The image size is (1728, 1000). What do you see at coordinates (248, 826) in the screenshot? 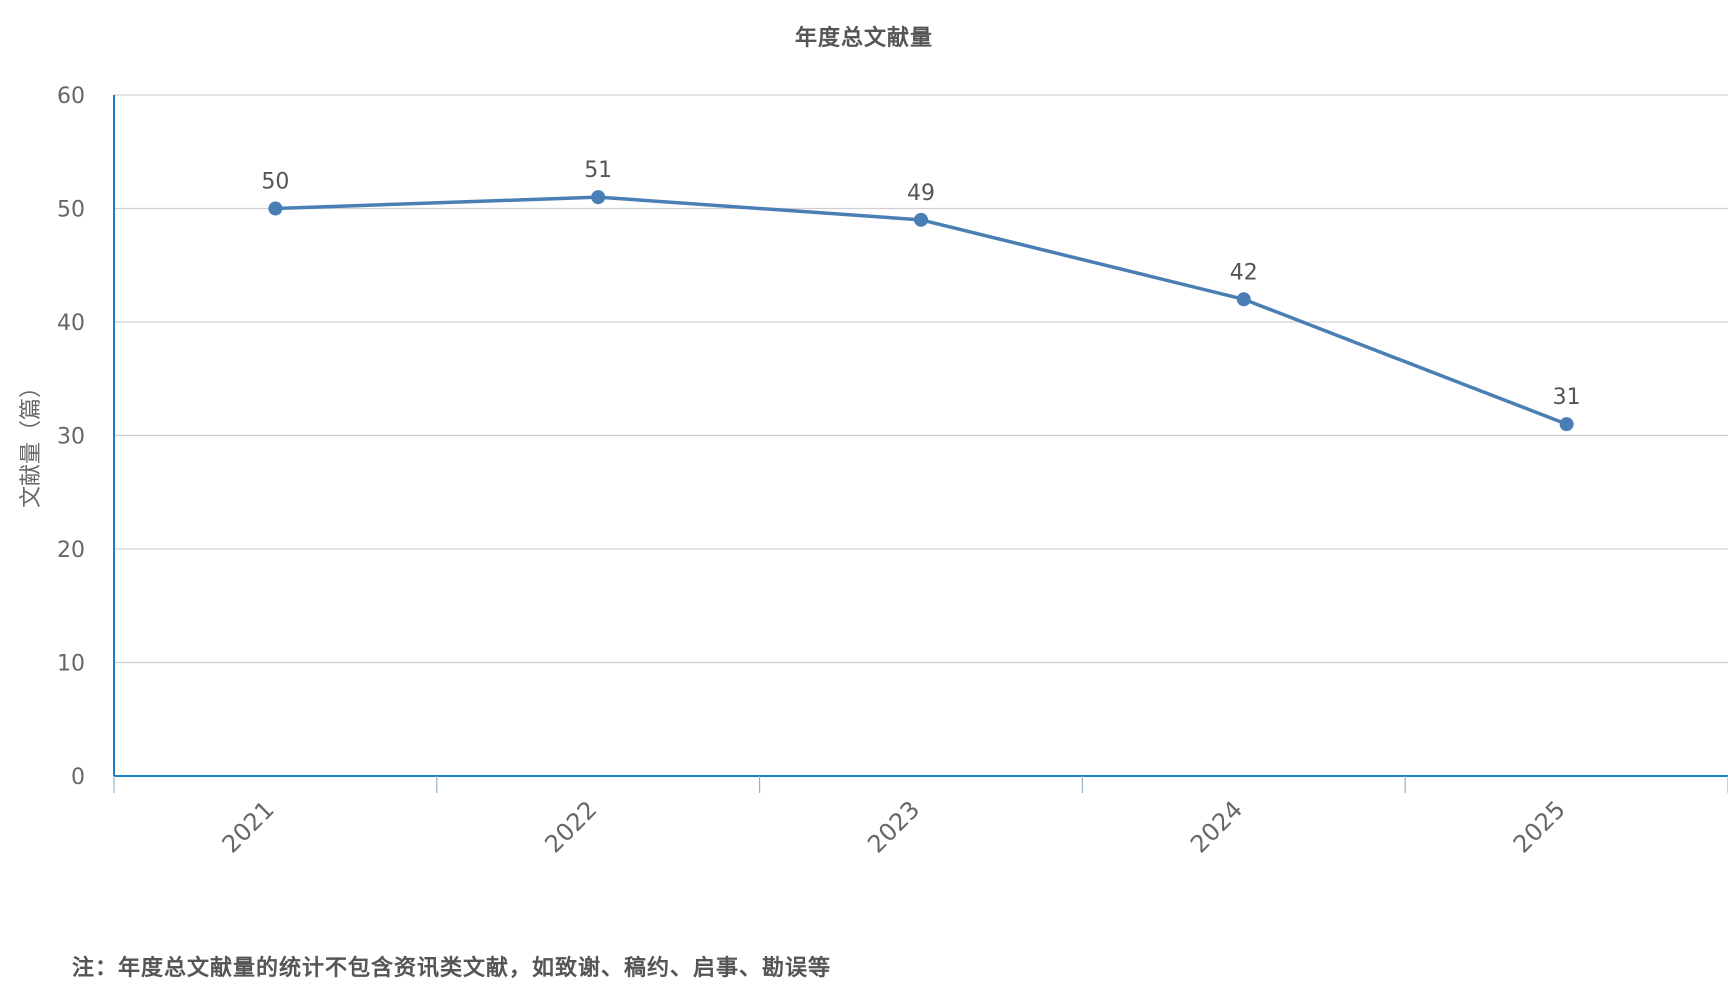
I see `x-tick-label: 2021` at bounding box center [248, 826].